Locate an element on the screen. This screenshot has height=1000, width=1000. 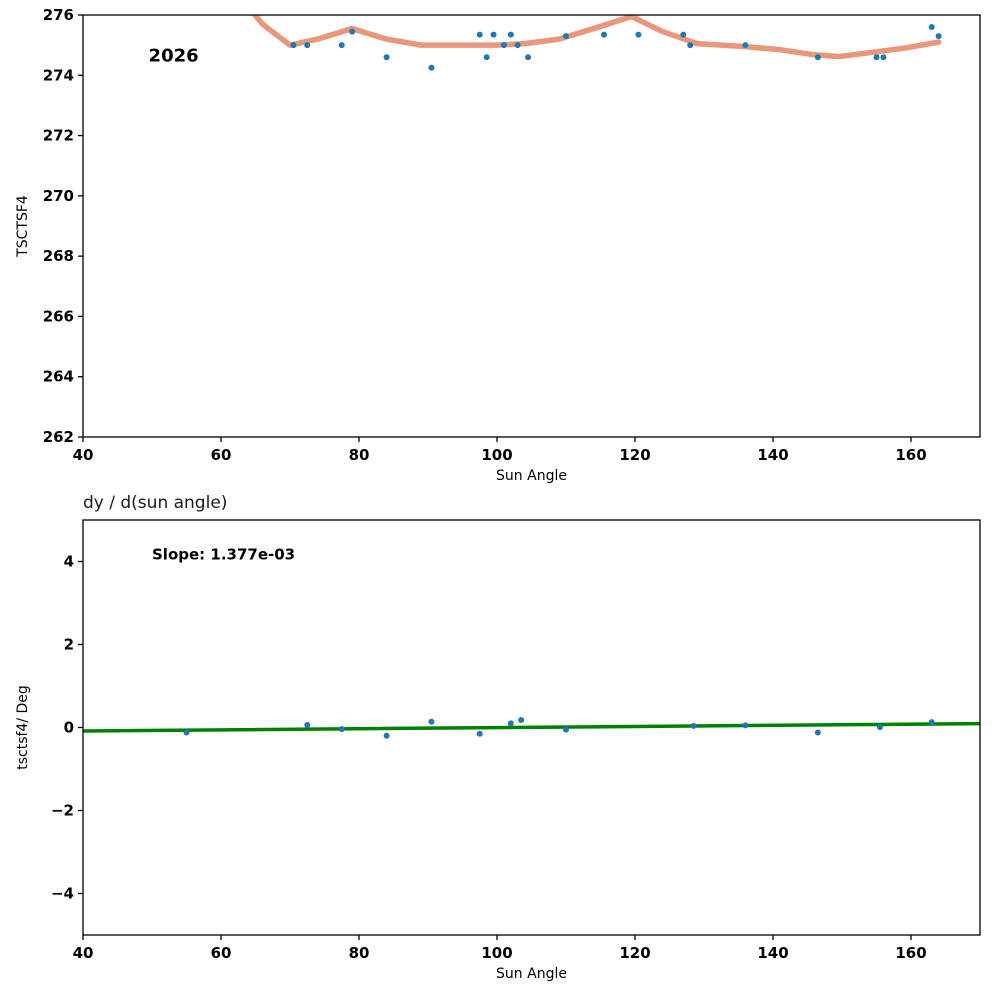
trend-line is located at coordinates (596, 37).